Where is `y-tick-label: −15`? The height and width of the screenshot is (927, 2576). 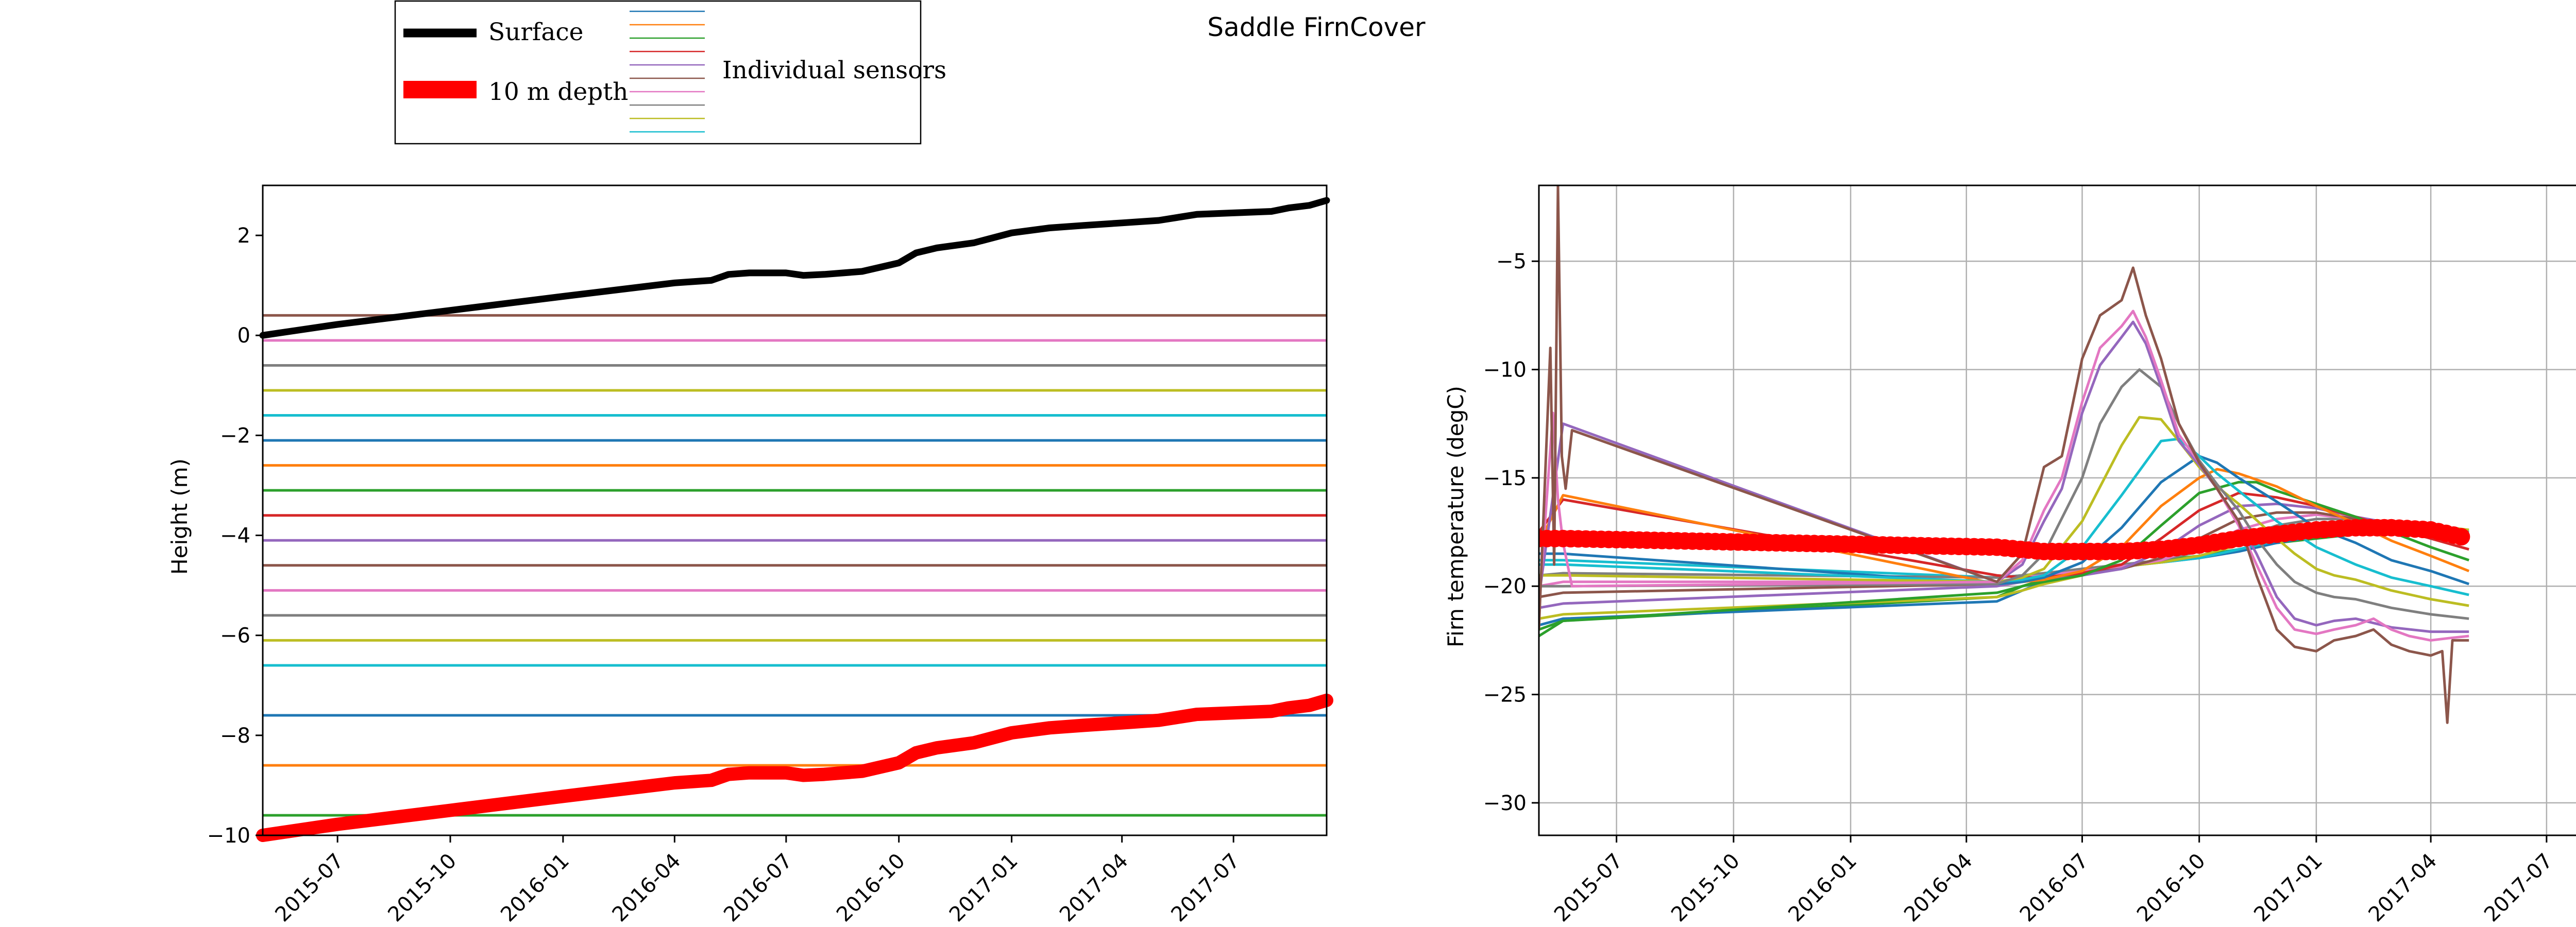 y-tick-label: −15 is located at coordinates (1505, 479).